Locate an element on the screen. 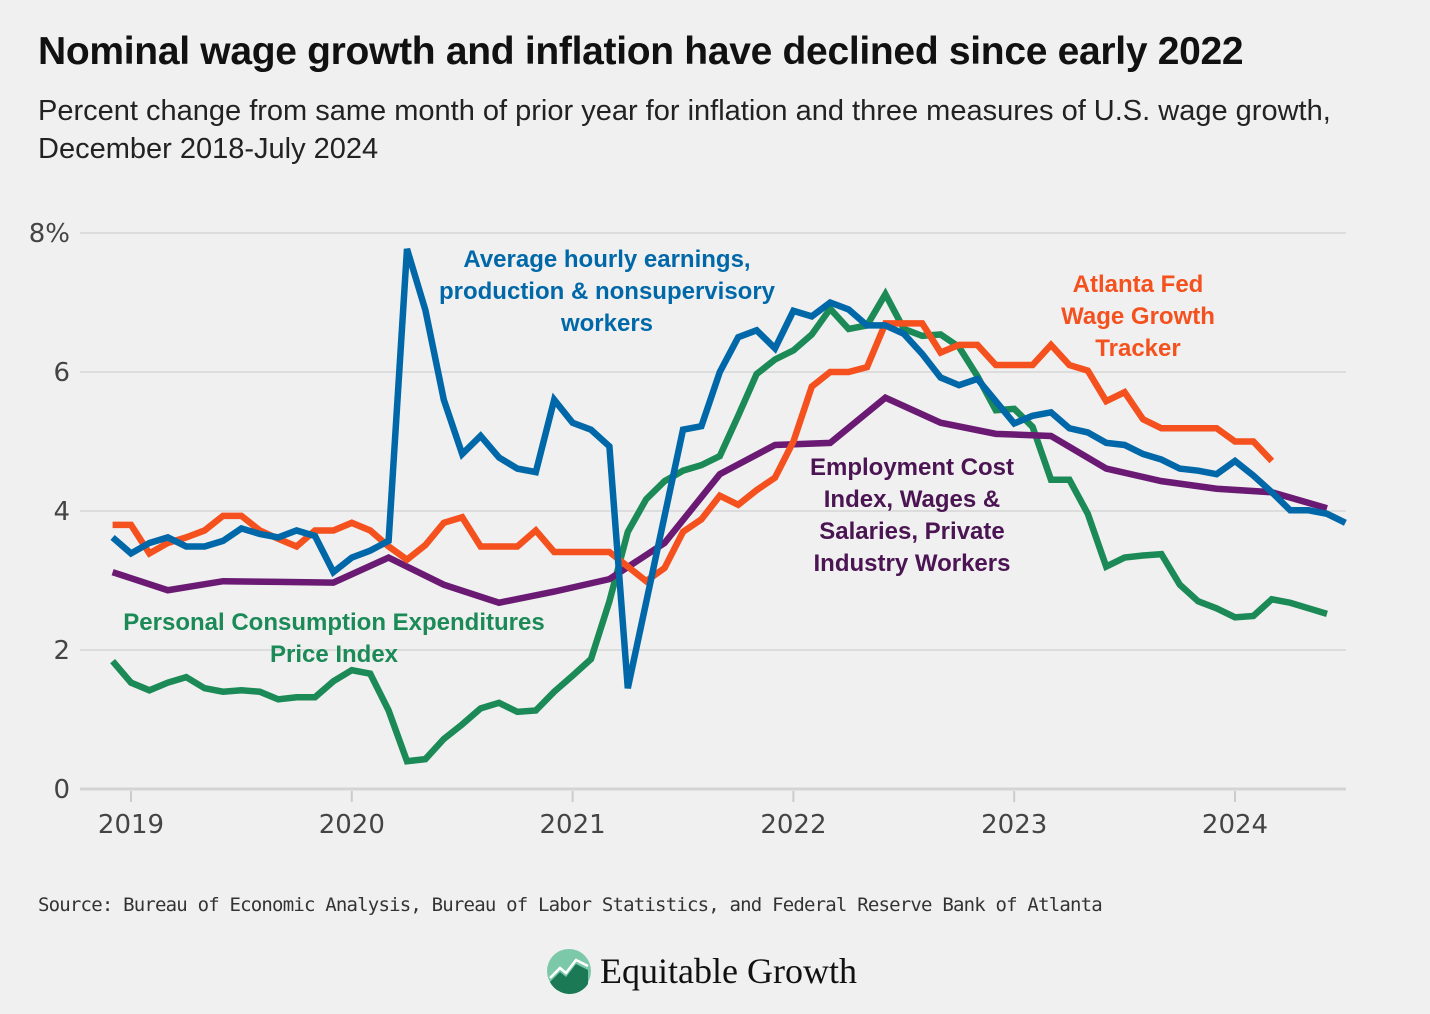 Image resolution: width=1430 pixels, height=1014 pixels. atlanta-fed-series-label: Wage Growth is located at coordinates (1138, 316).